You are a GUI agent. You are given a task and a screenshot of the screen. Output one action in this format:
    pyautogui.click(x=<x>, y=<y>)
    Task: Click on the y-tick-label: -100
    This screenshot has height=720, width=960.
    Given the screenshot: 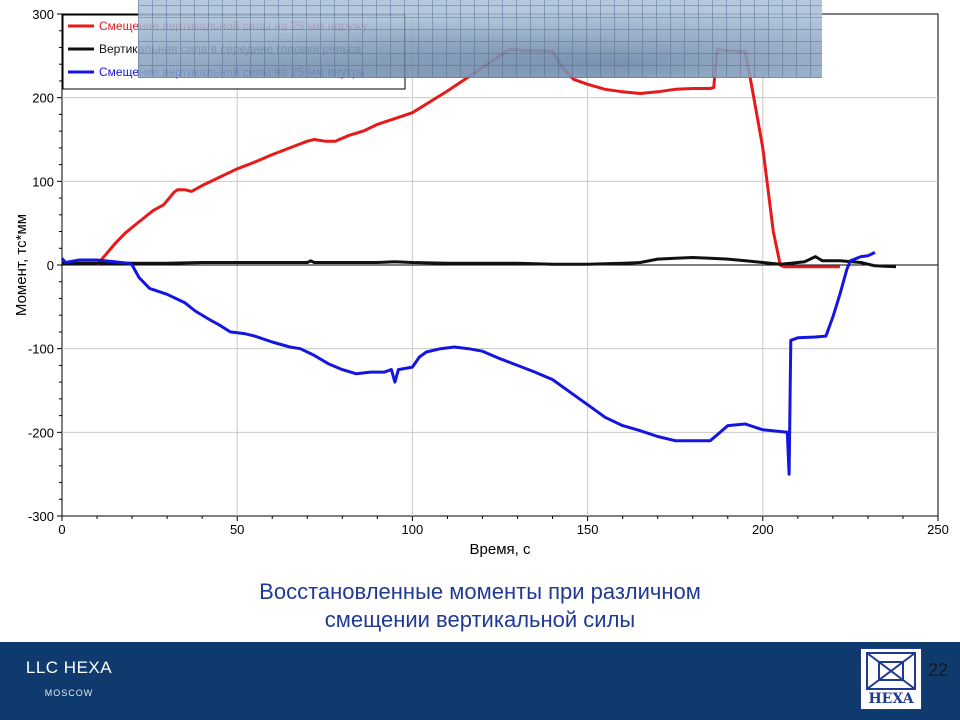 What is the action you would take?
    pyautogui.click(x=41, y=349)
    